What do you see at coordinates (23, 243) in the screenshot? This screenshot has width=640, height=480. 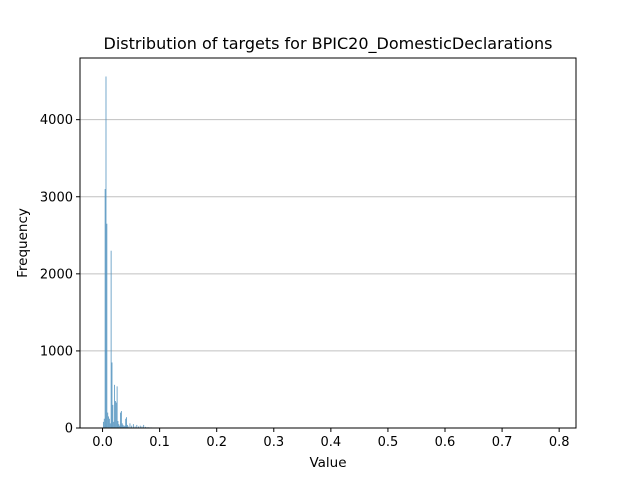 I see `y-axis-label: Frequency` at bounding box center [23, 243].